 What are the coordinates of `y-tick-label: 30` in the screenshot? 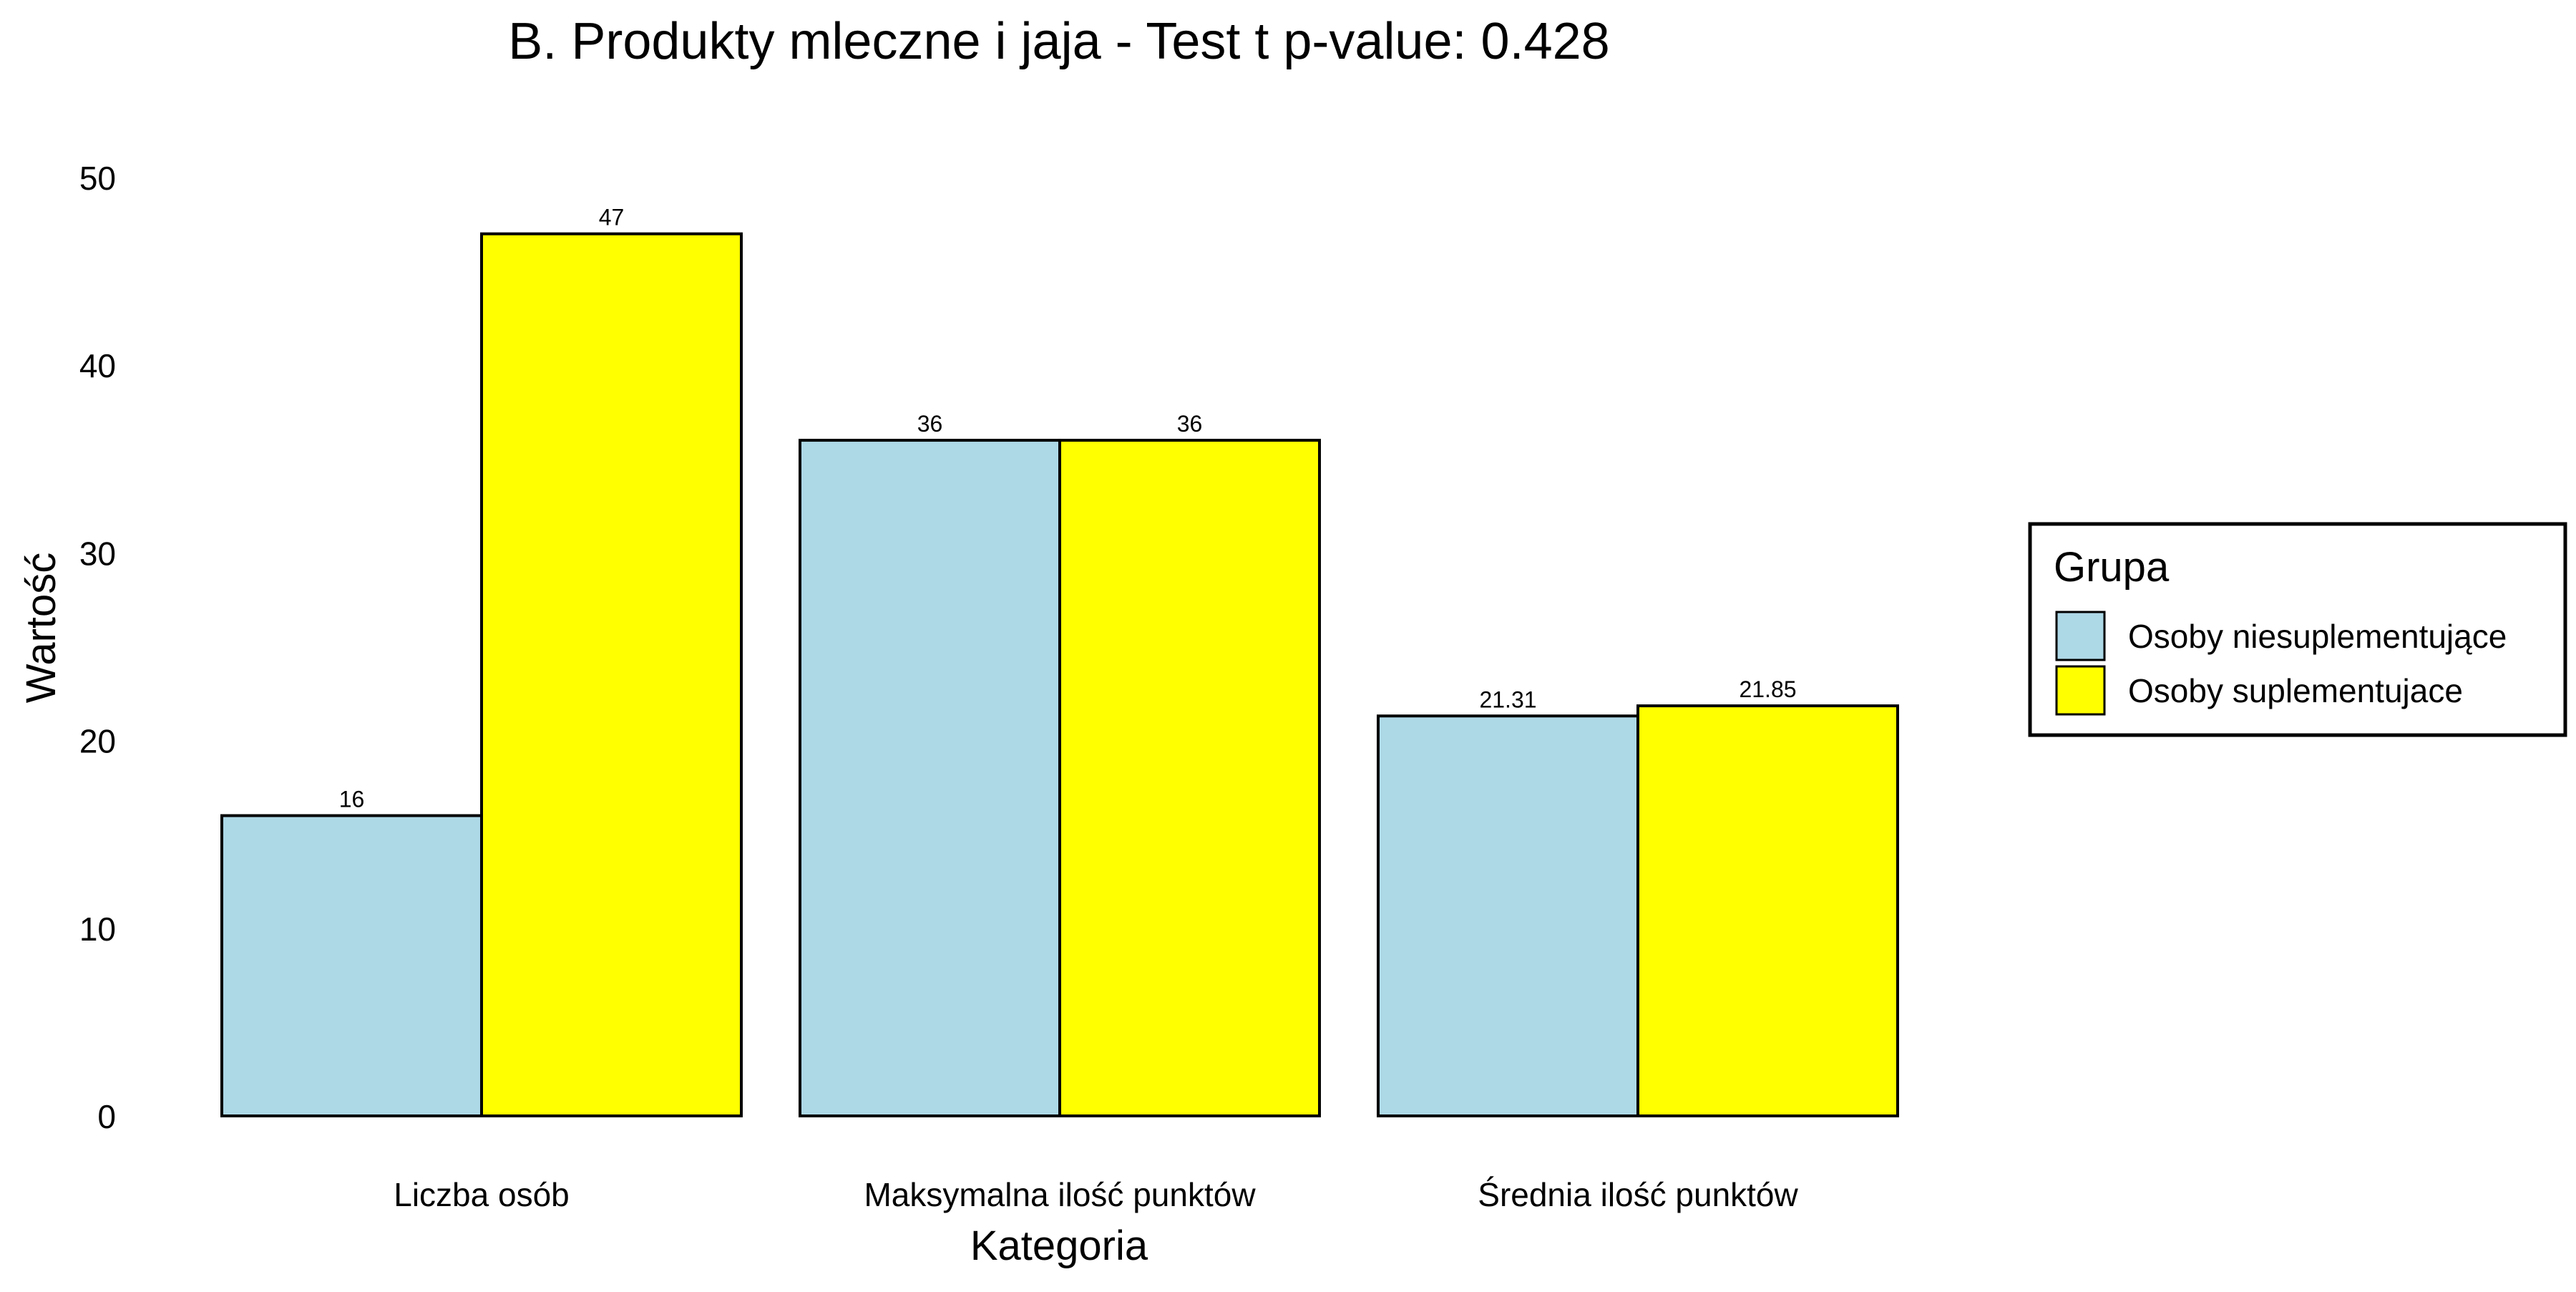 It's located at (97, 553).